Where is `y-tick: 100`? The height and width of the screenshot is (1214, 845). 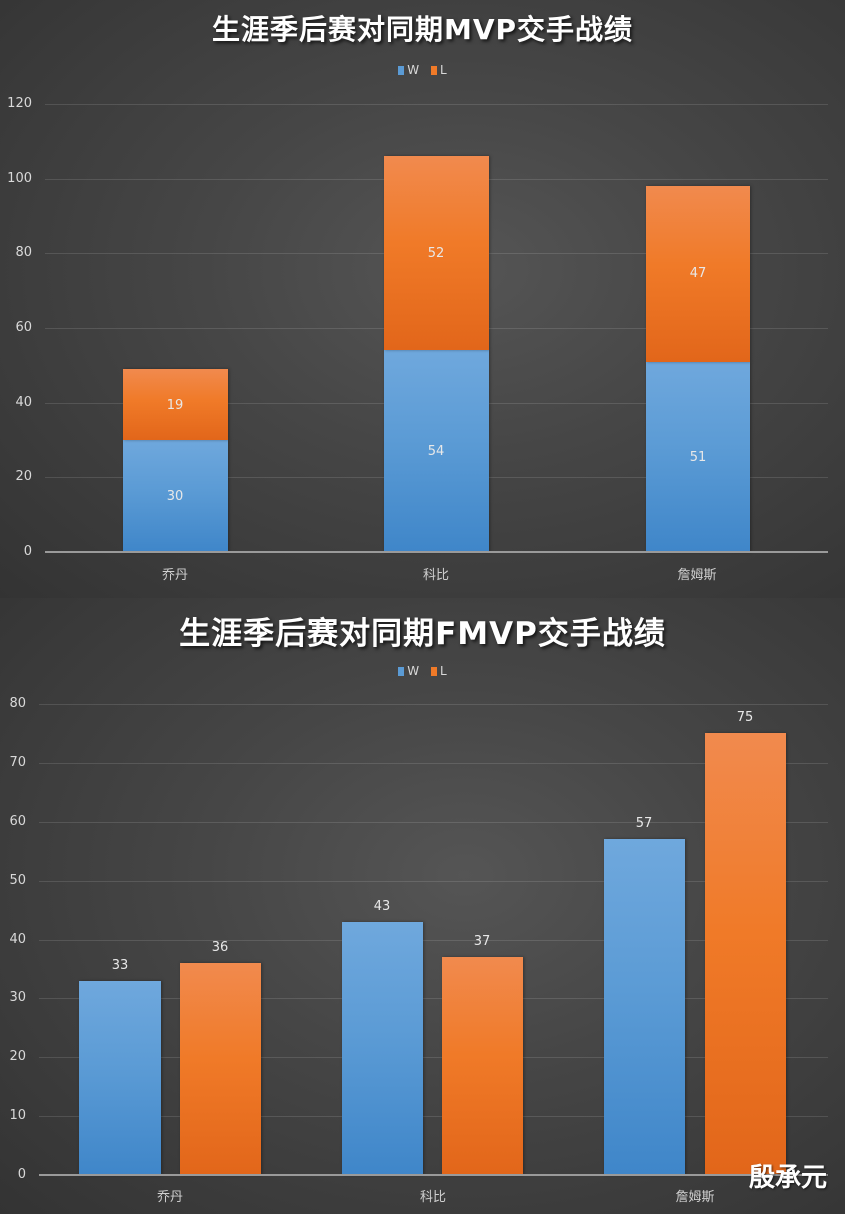 y-tick: 100 is located at coordinates (19, 178).